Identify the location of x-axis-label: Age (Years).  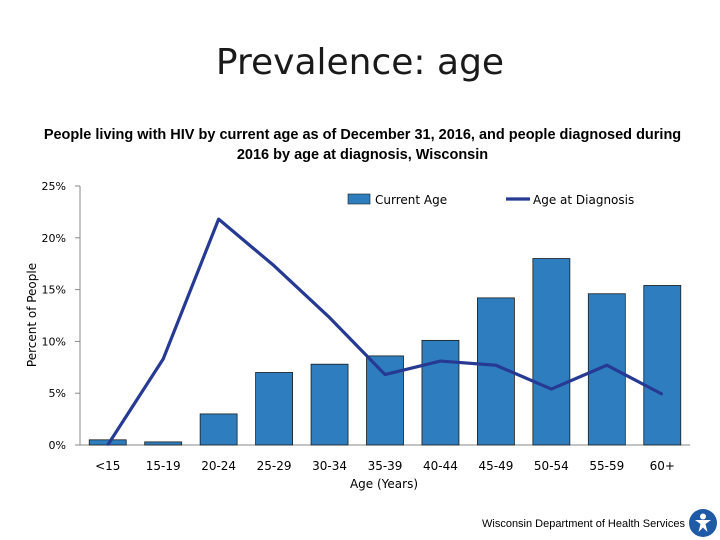
(384, 484).